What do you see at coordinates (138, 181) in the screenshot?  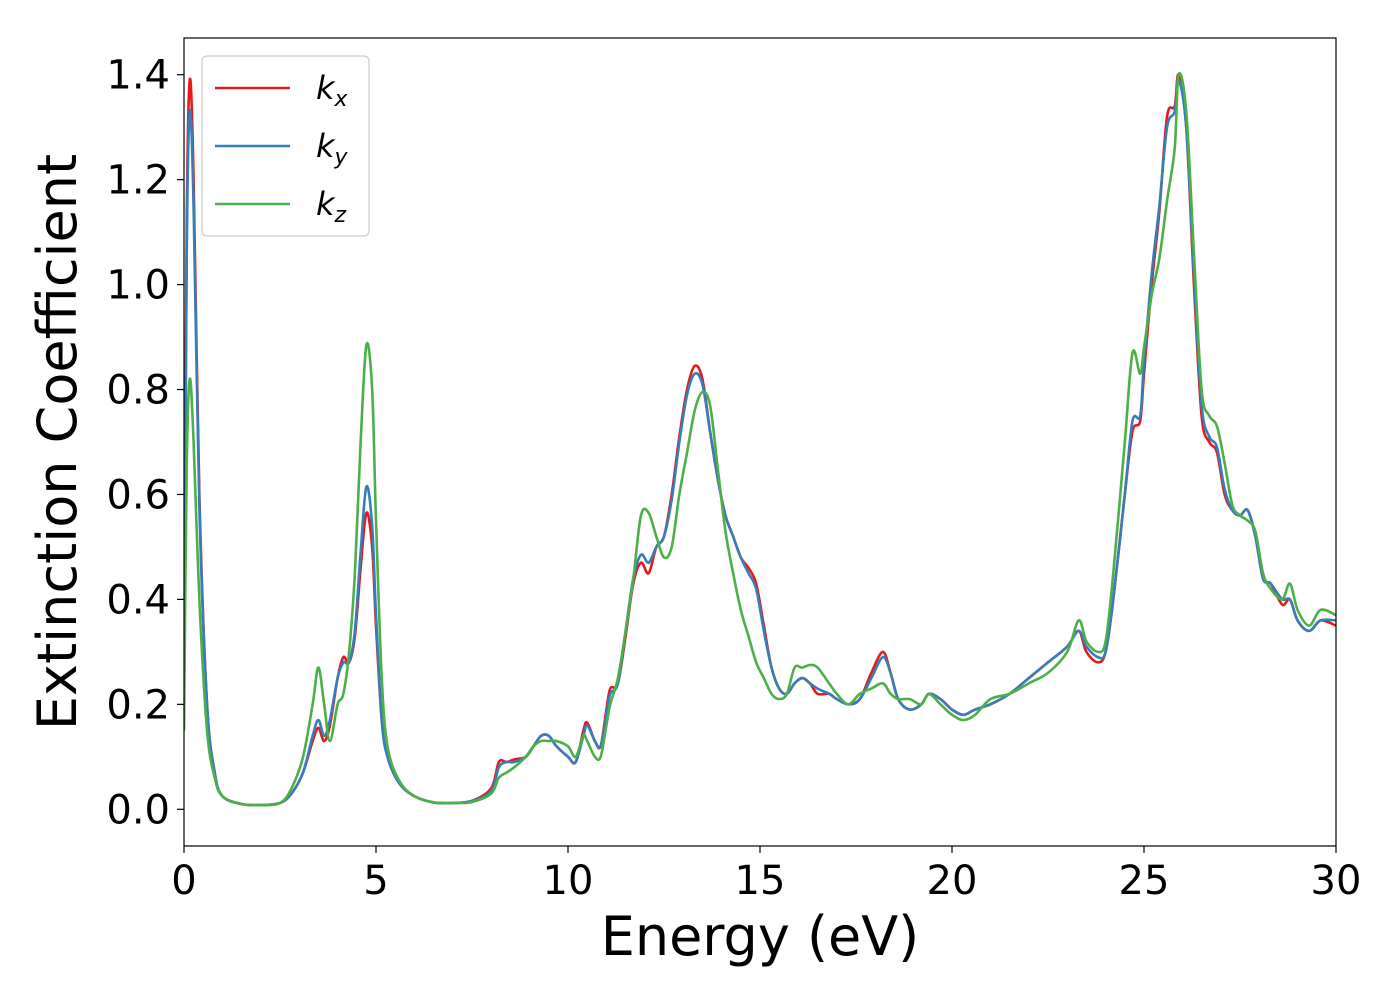 I see `y-tick-label: 1.2` at bounding box center [138, 181].